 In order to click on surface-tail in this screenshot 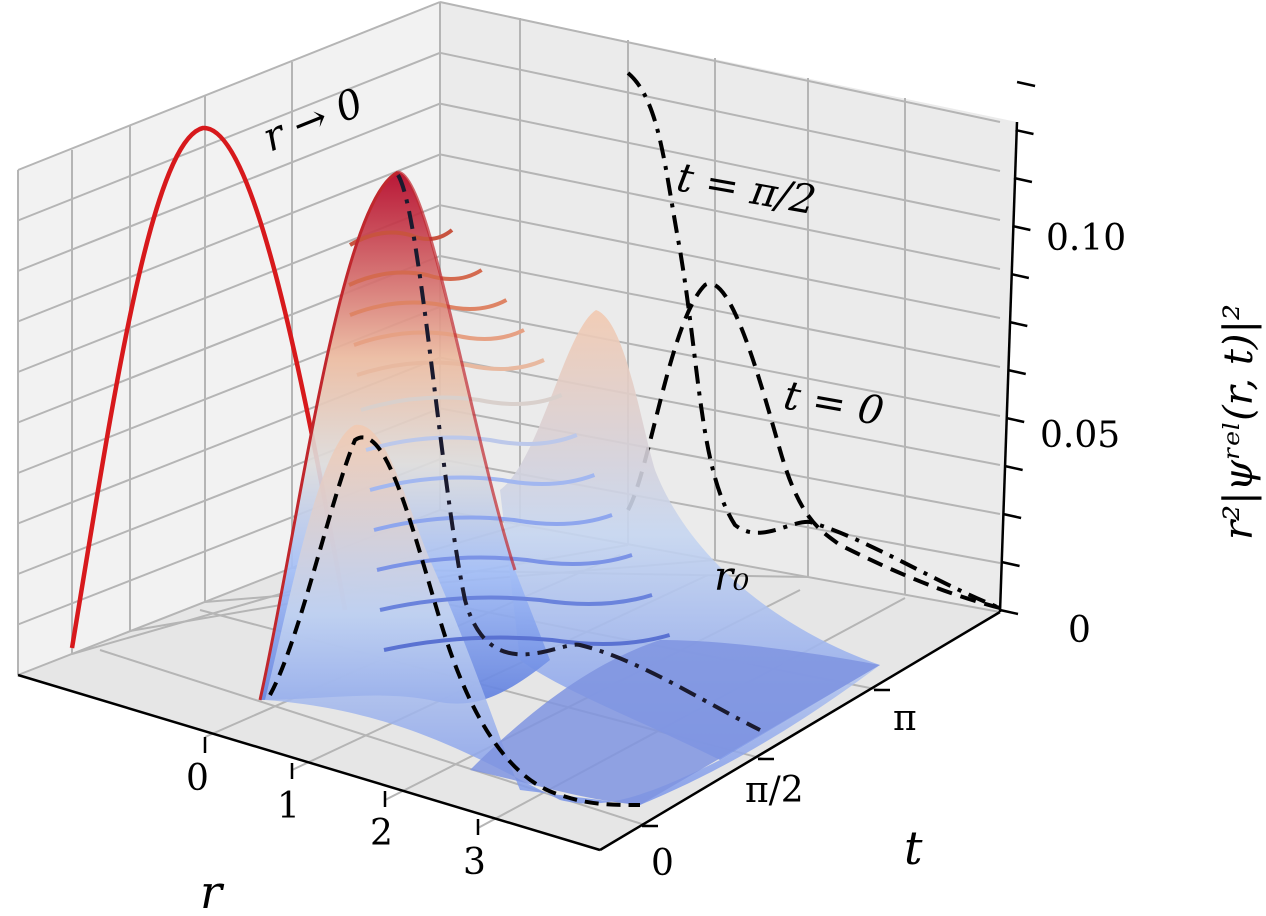, I will do `click(675, 722)`.